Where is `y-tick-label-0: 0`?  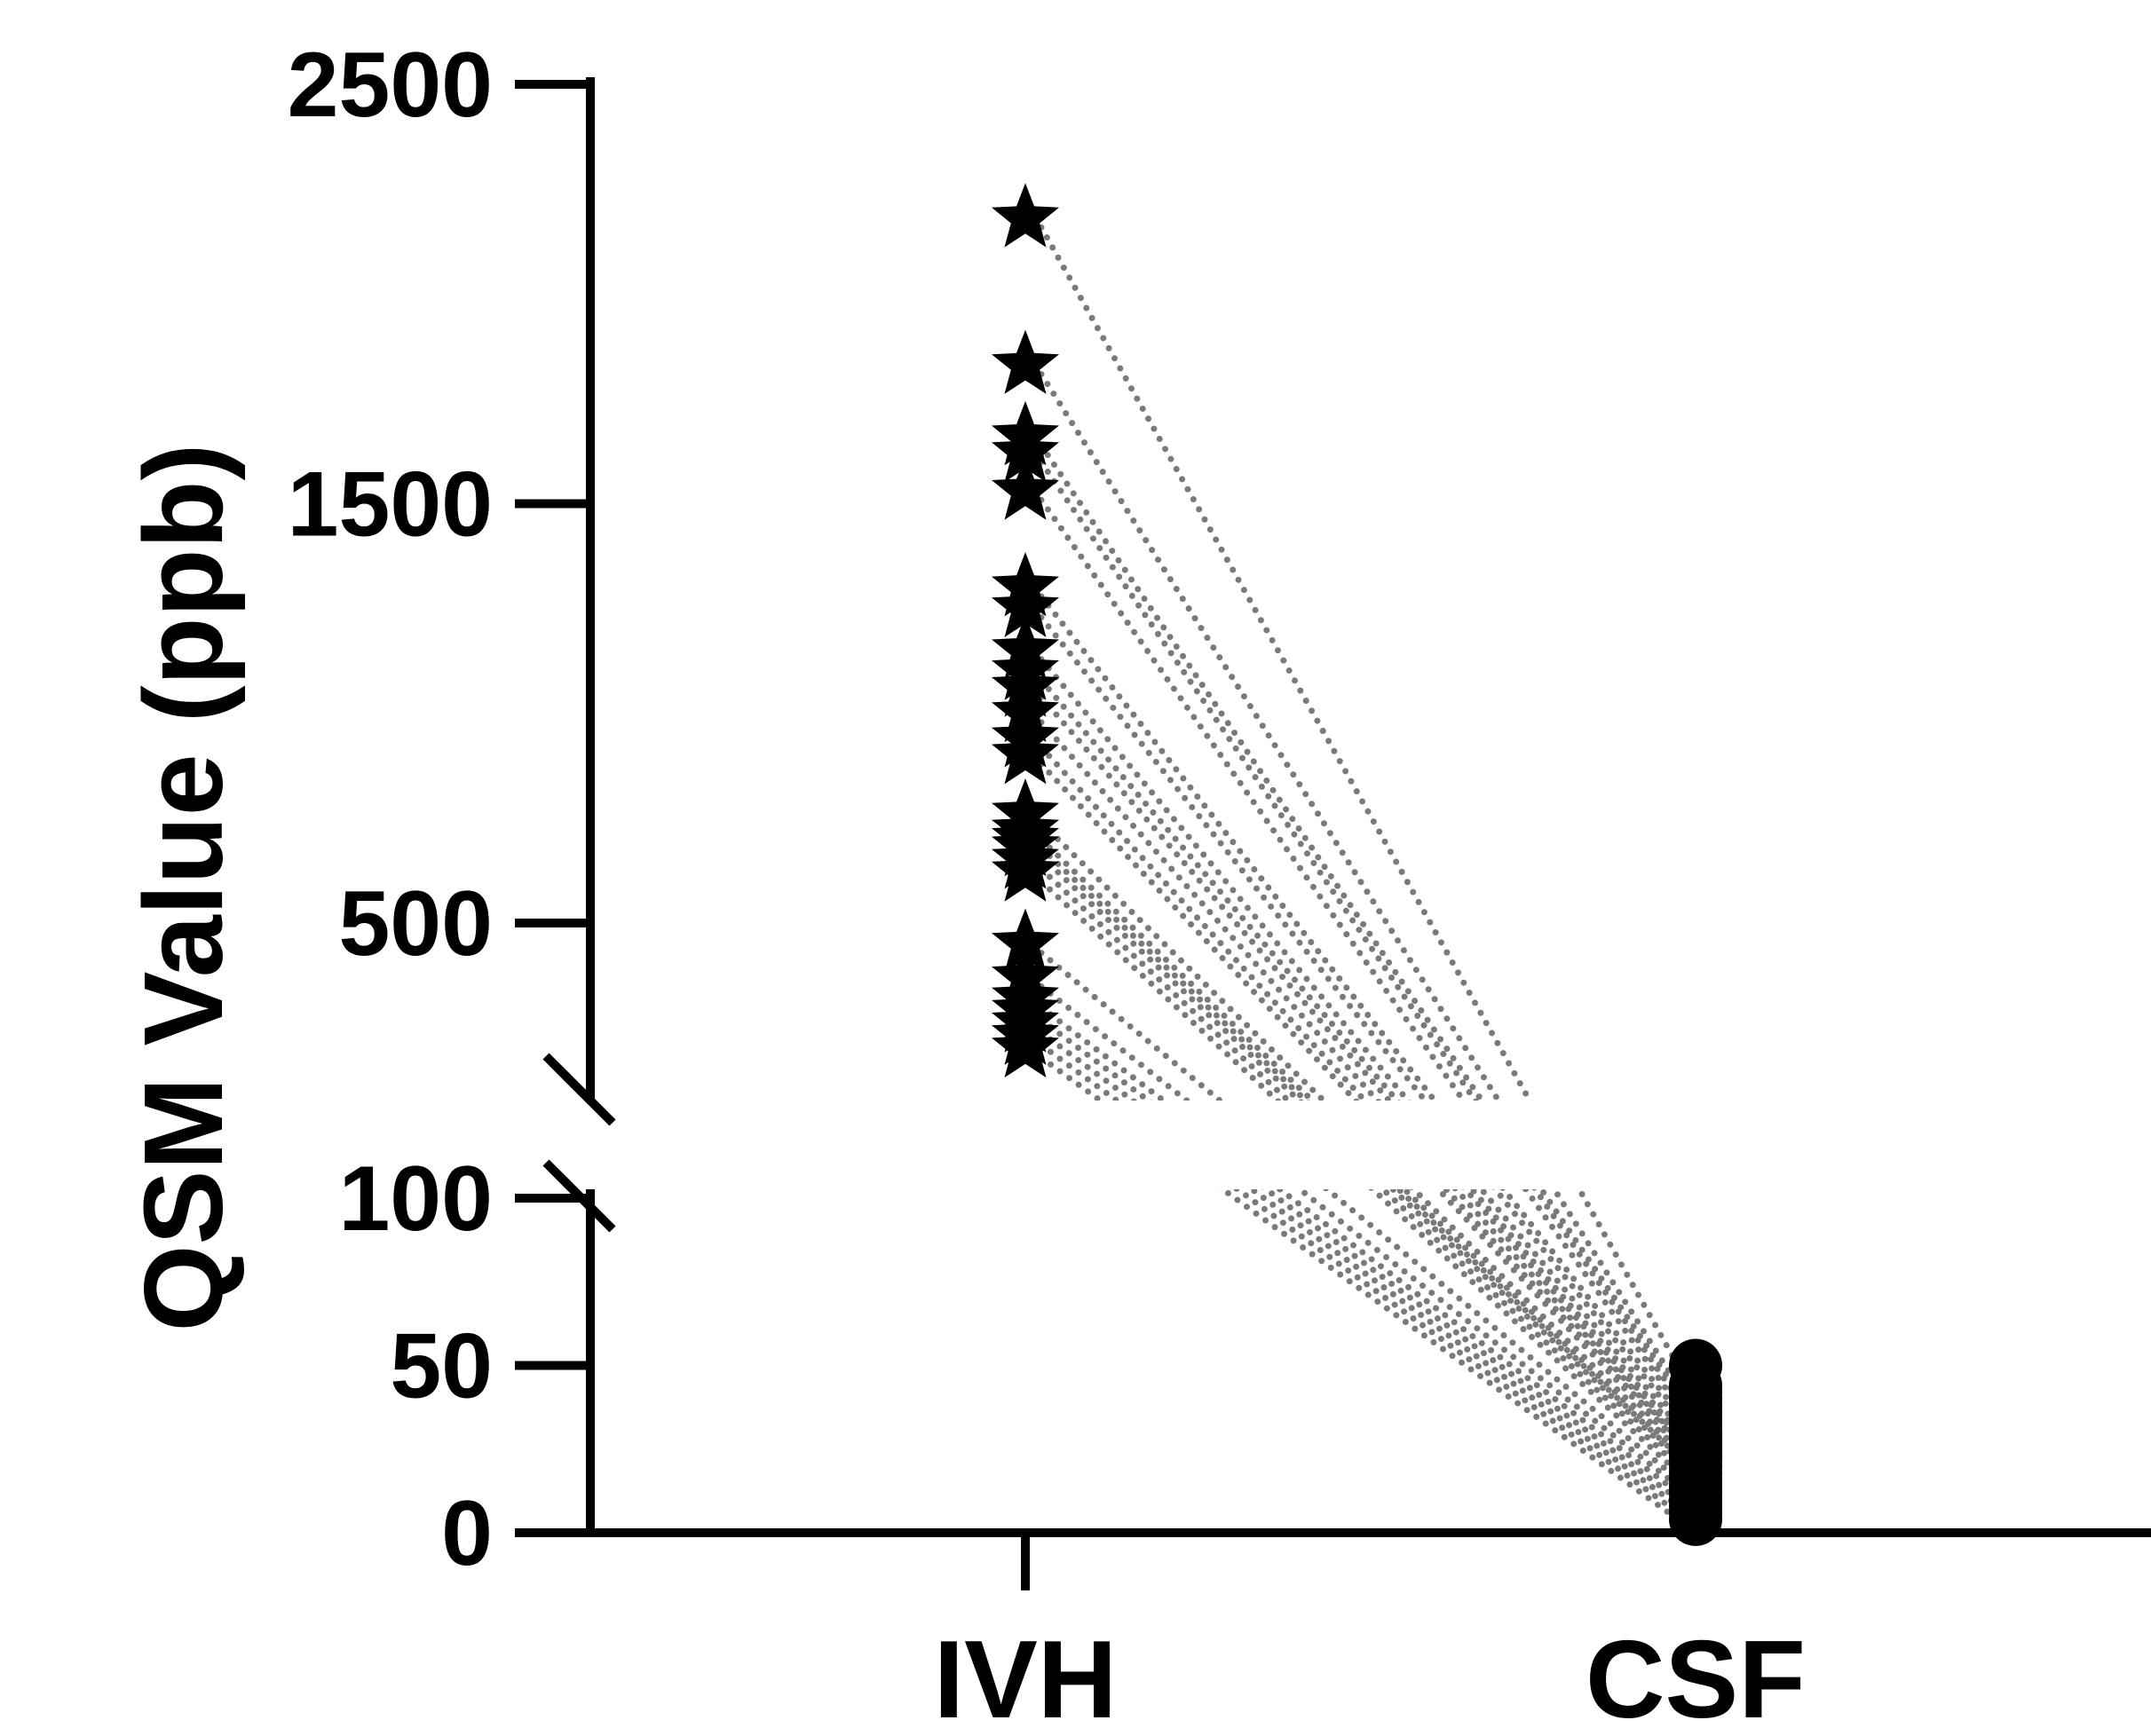 y-tick-label-0: 0 is located at coordinates (467, 1533).